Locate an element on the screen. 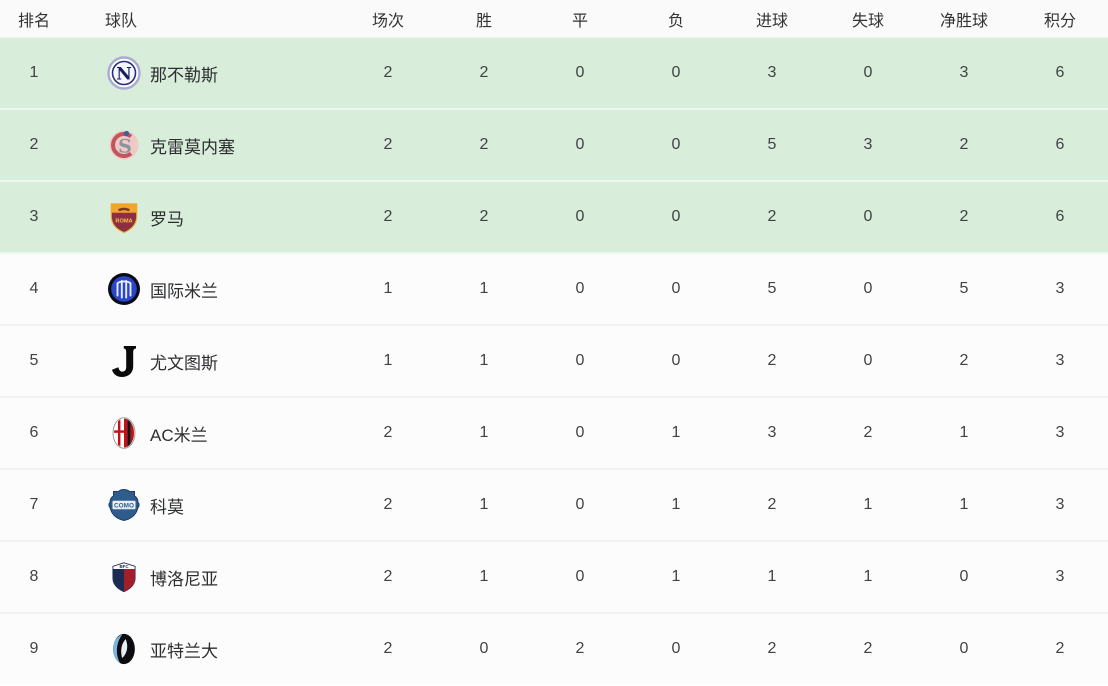 The image size is (1108, 686). table-row: 7 COMO 科莫 2 1 0 is located at coordinates (554, 505).